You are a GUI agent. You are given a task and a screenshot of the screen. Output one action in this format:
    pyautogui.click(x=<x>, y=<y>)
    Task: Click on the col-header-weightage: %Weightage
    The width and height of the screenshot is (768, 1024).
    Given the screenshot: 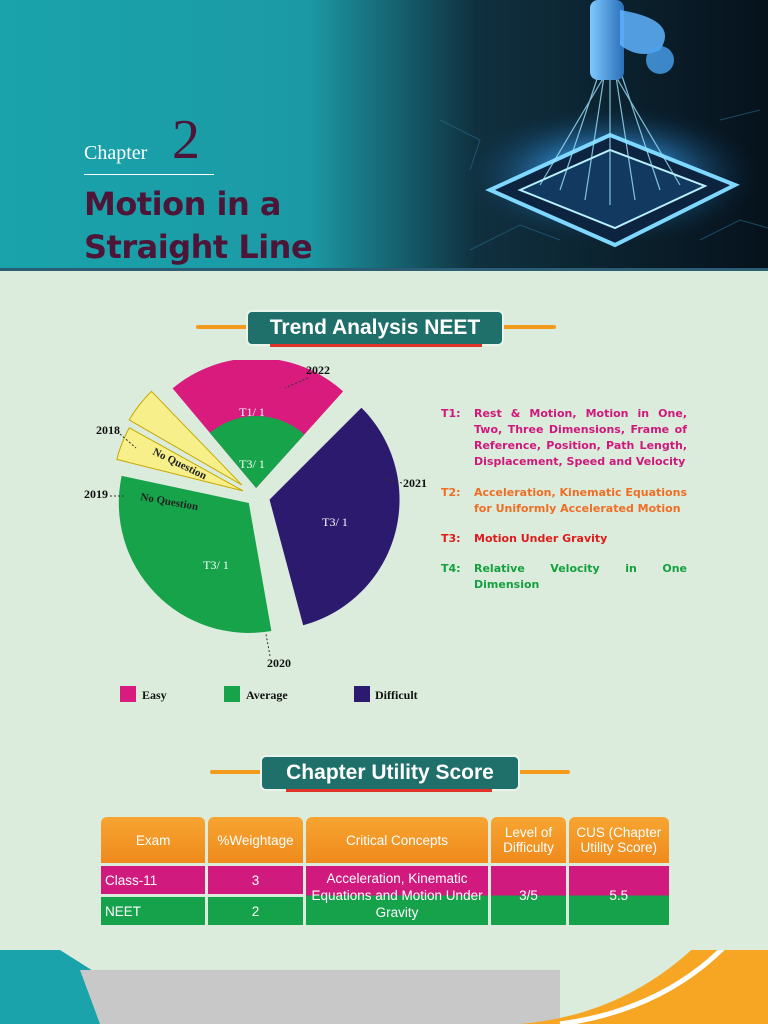 What is the action you would take?
    pyautogui.click(x=255, y=840)
    